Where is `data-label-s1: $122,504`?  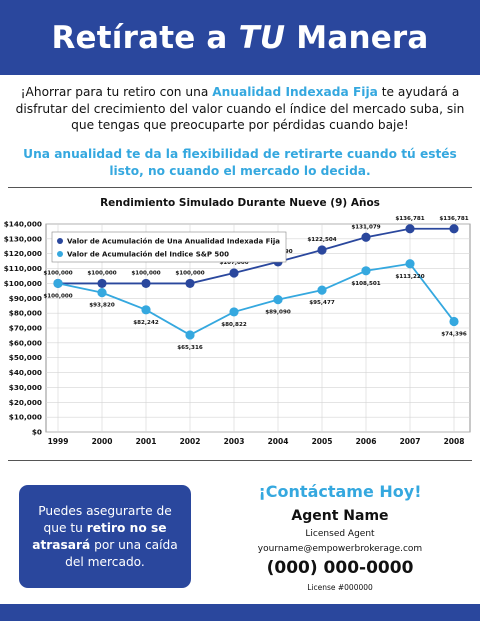 data-label-s1: $122,504 is located at coordinates (321, 240).